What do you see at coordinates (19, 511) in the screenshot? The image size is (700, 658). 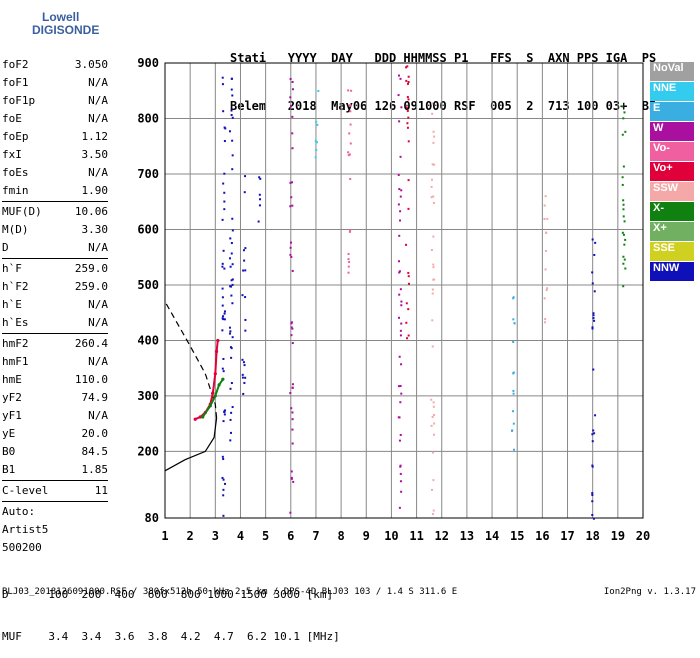 I see `param-key: Auto:` at bounding box center [19, 511].